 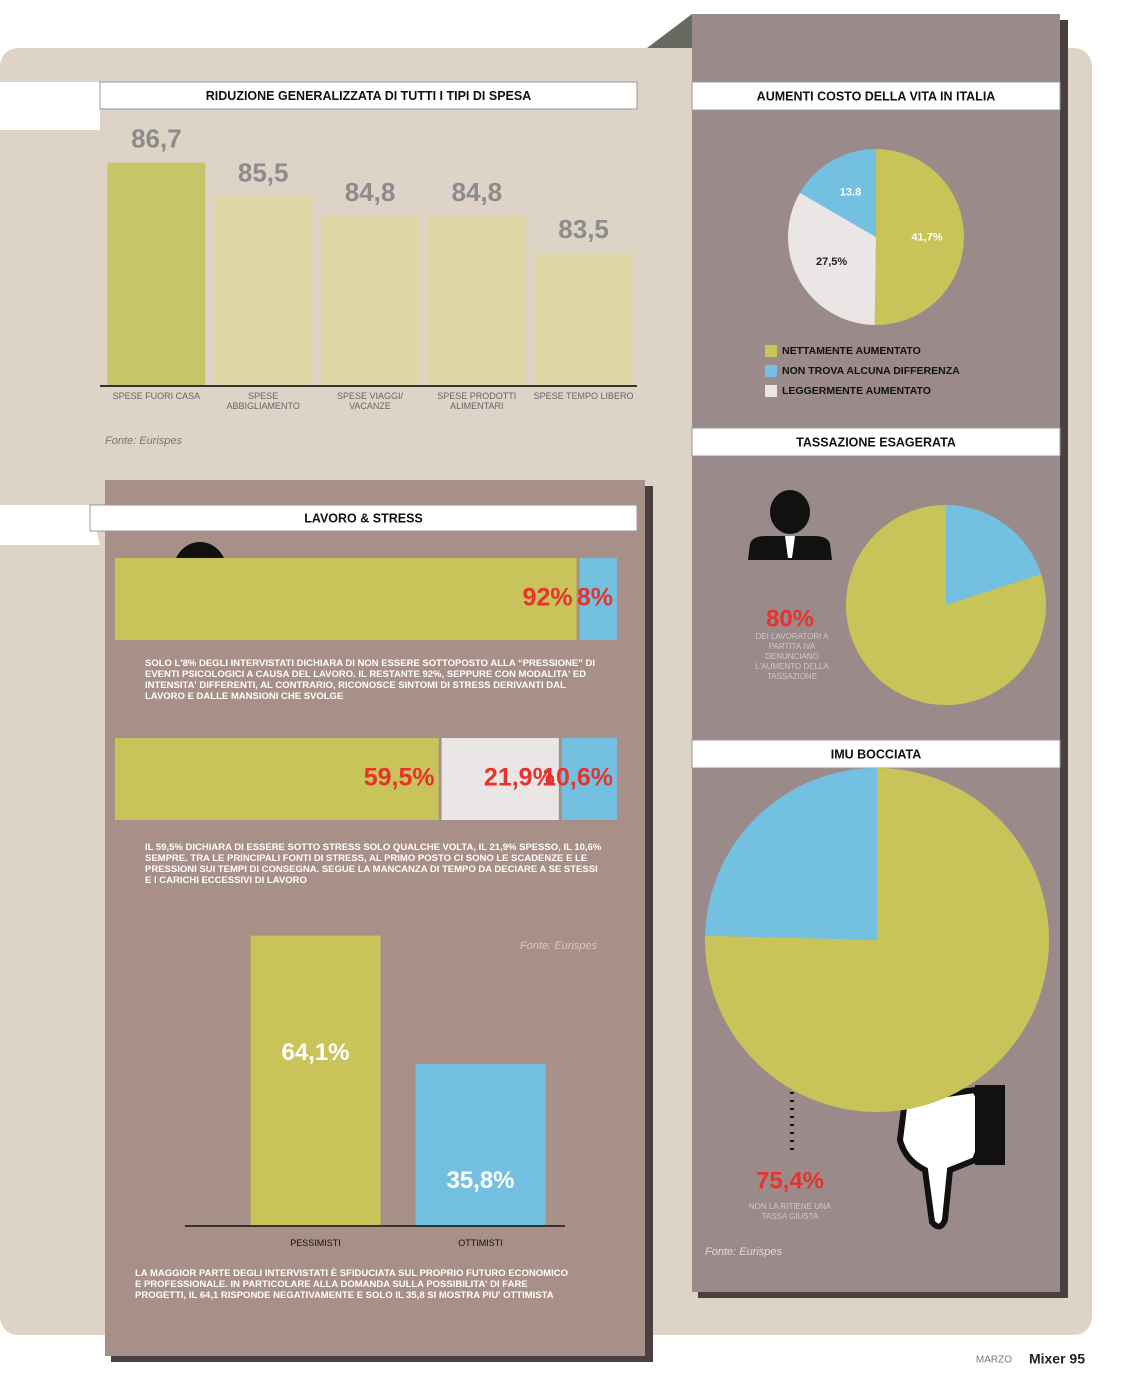 What do you see at coordinates (156, 396) in the screenshot?
I see `x-tick-label: SPESE FUORI CASA` at bounding box center [156, 396].